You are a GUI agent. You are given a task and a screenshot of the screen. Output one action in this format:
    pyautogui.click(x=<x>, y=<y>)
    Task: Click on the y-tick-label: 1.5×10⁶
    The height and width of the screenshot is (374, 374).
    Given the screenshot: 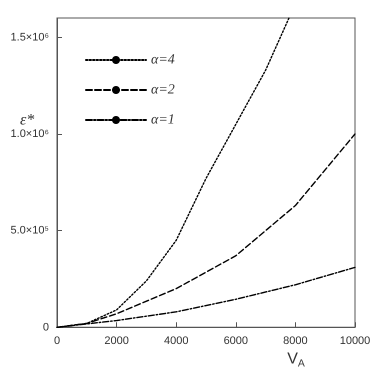 What is the action you would take?
    pyautogui.click(x=29, y=37)
    